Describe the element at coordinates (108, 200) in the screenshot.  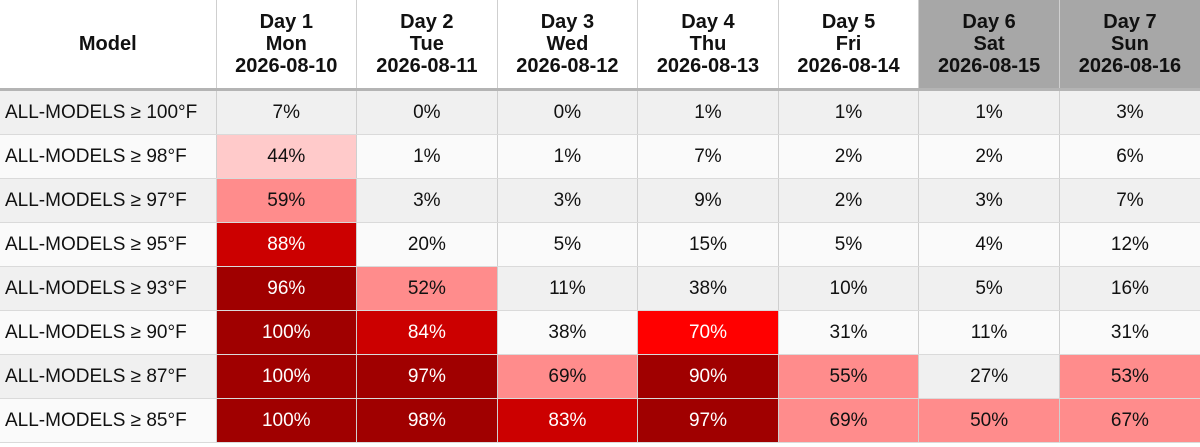
I see `model-name-cell: ALL-MODELS ≥ 97°F` at that location.